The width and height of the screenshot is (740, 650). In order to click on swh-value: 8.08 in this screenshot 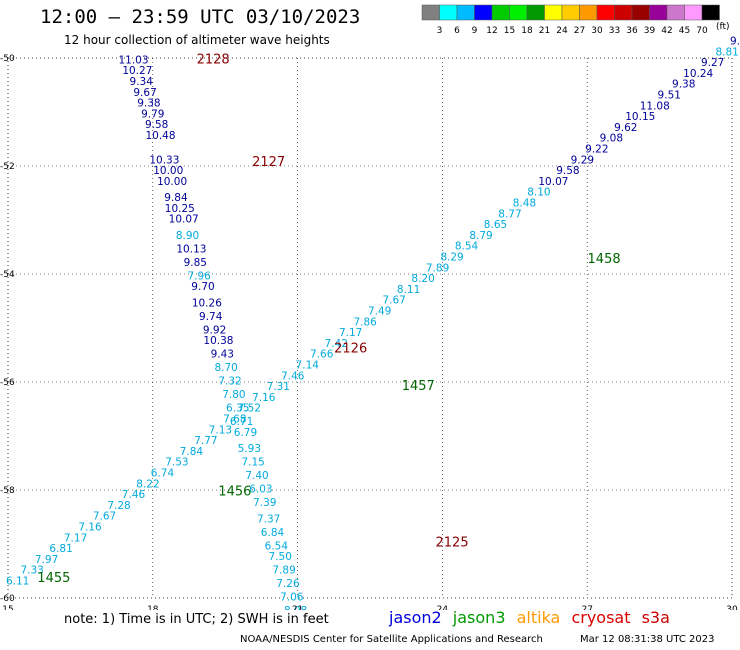, I will do `click(295, 607)`.